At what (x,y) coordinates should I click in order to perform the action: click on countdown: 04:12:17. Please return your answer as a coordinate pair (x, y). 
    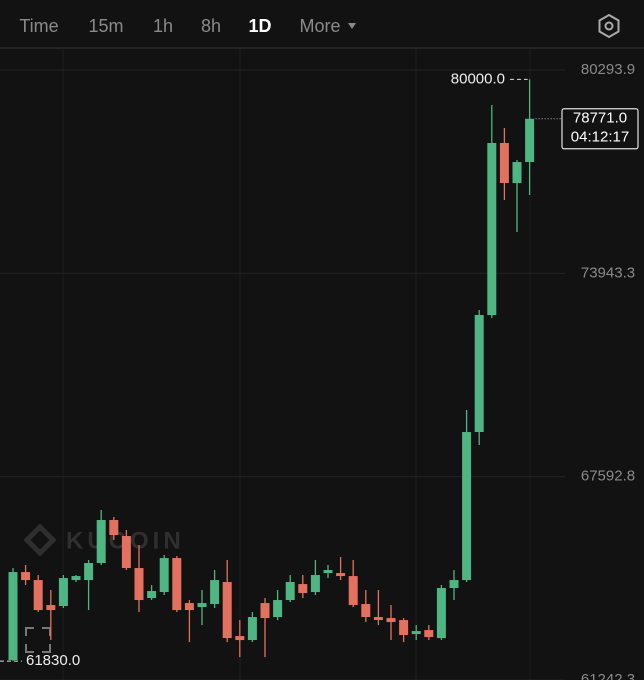
    Looking at the image, I should click on (600, 137).